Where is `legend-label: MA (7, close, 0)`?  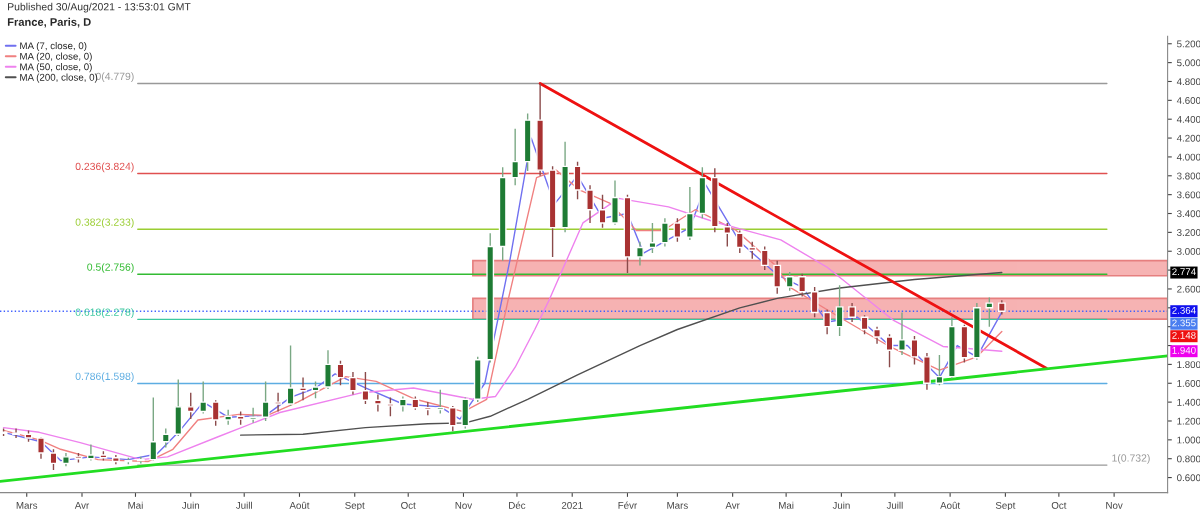 legend-label: MA (7, close, 0) is located at coordinates (53, 47).